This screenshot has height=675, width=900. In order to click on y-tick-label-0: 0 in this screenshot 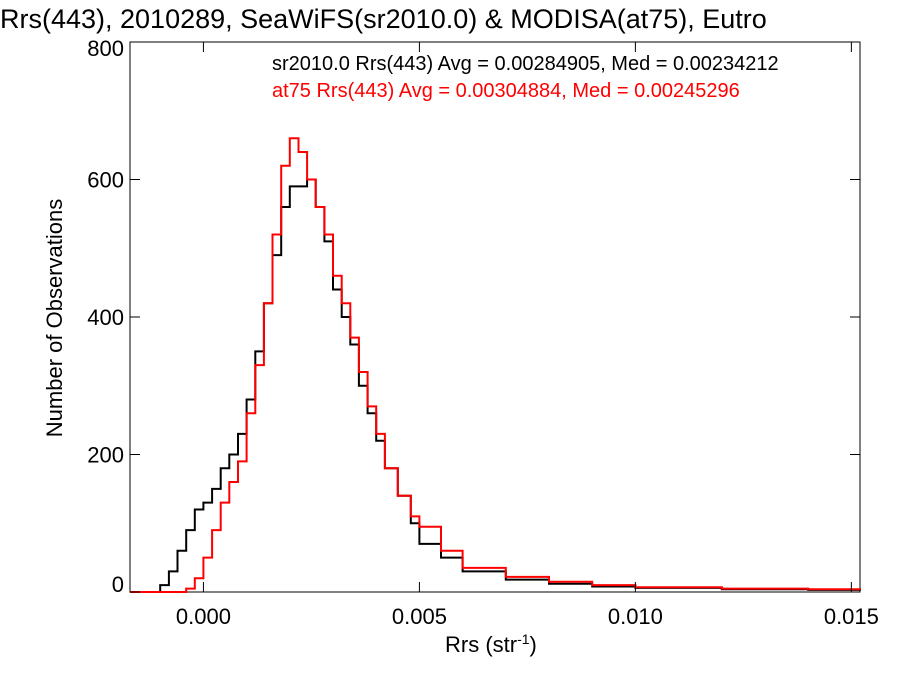, I will do `click(118, 584)`.